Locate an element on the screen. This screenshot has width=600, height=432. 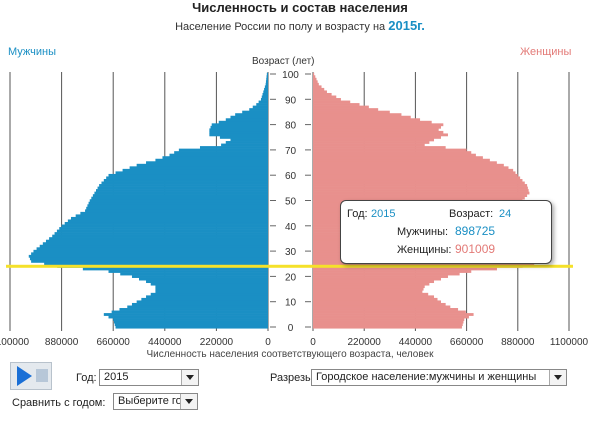
sections-select: Городское население:мужчины и женщины is located at coordinates (439, 377).